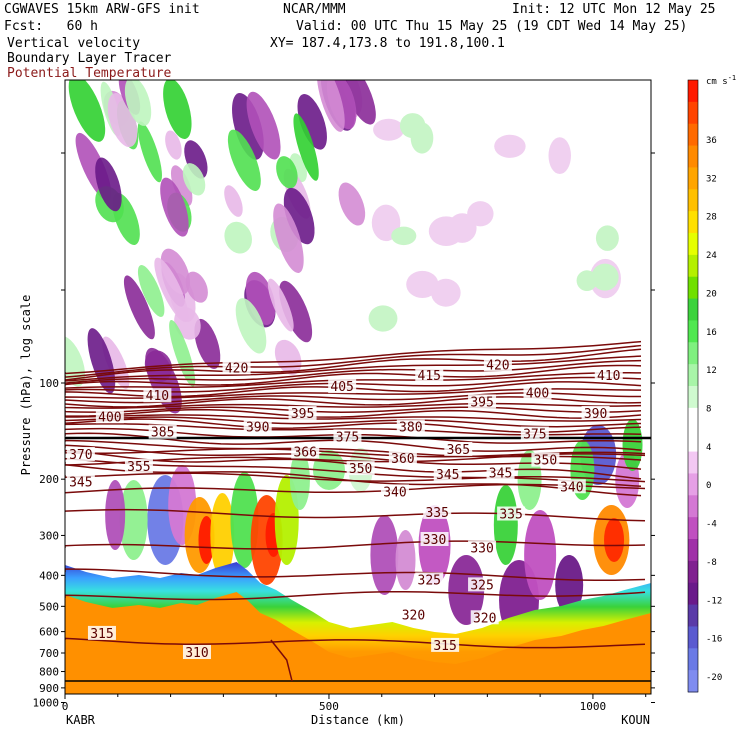 This screenshot has width=740, height=740. I want to click on contour-label: 390, so click(257, 428).